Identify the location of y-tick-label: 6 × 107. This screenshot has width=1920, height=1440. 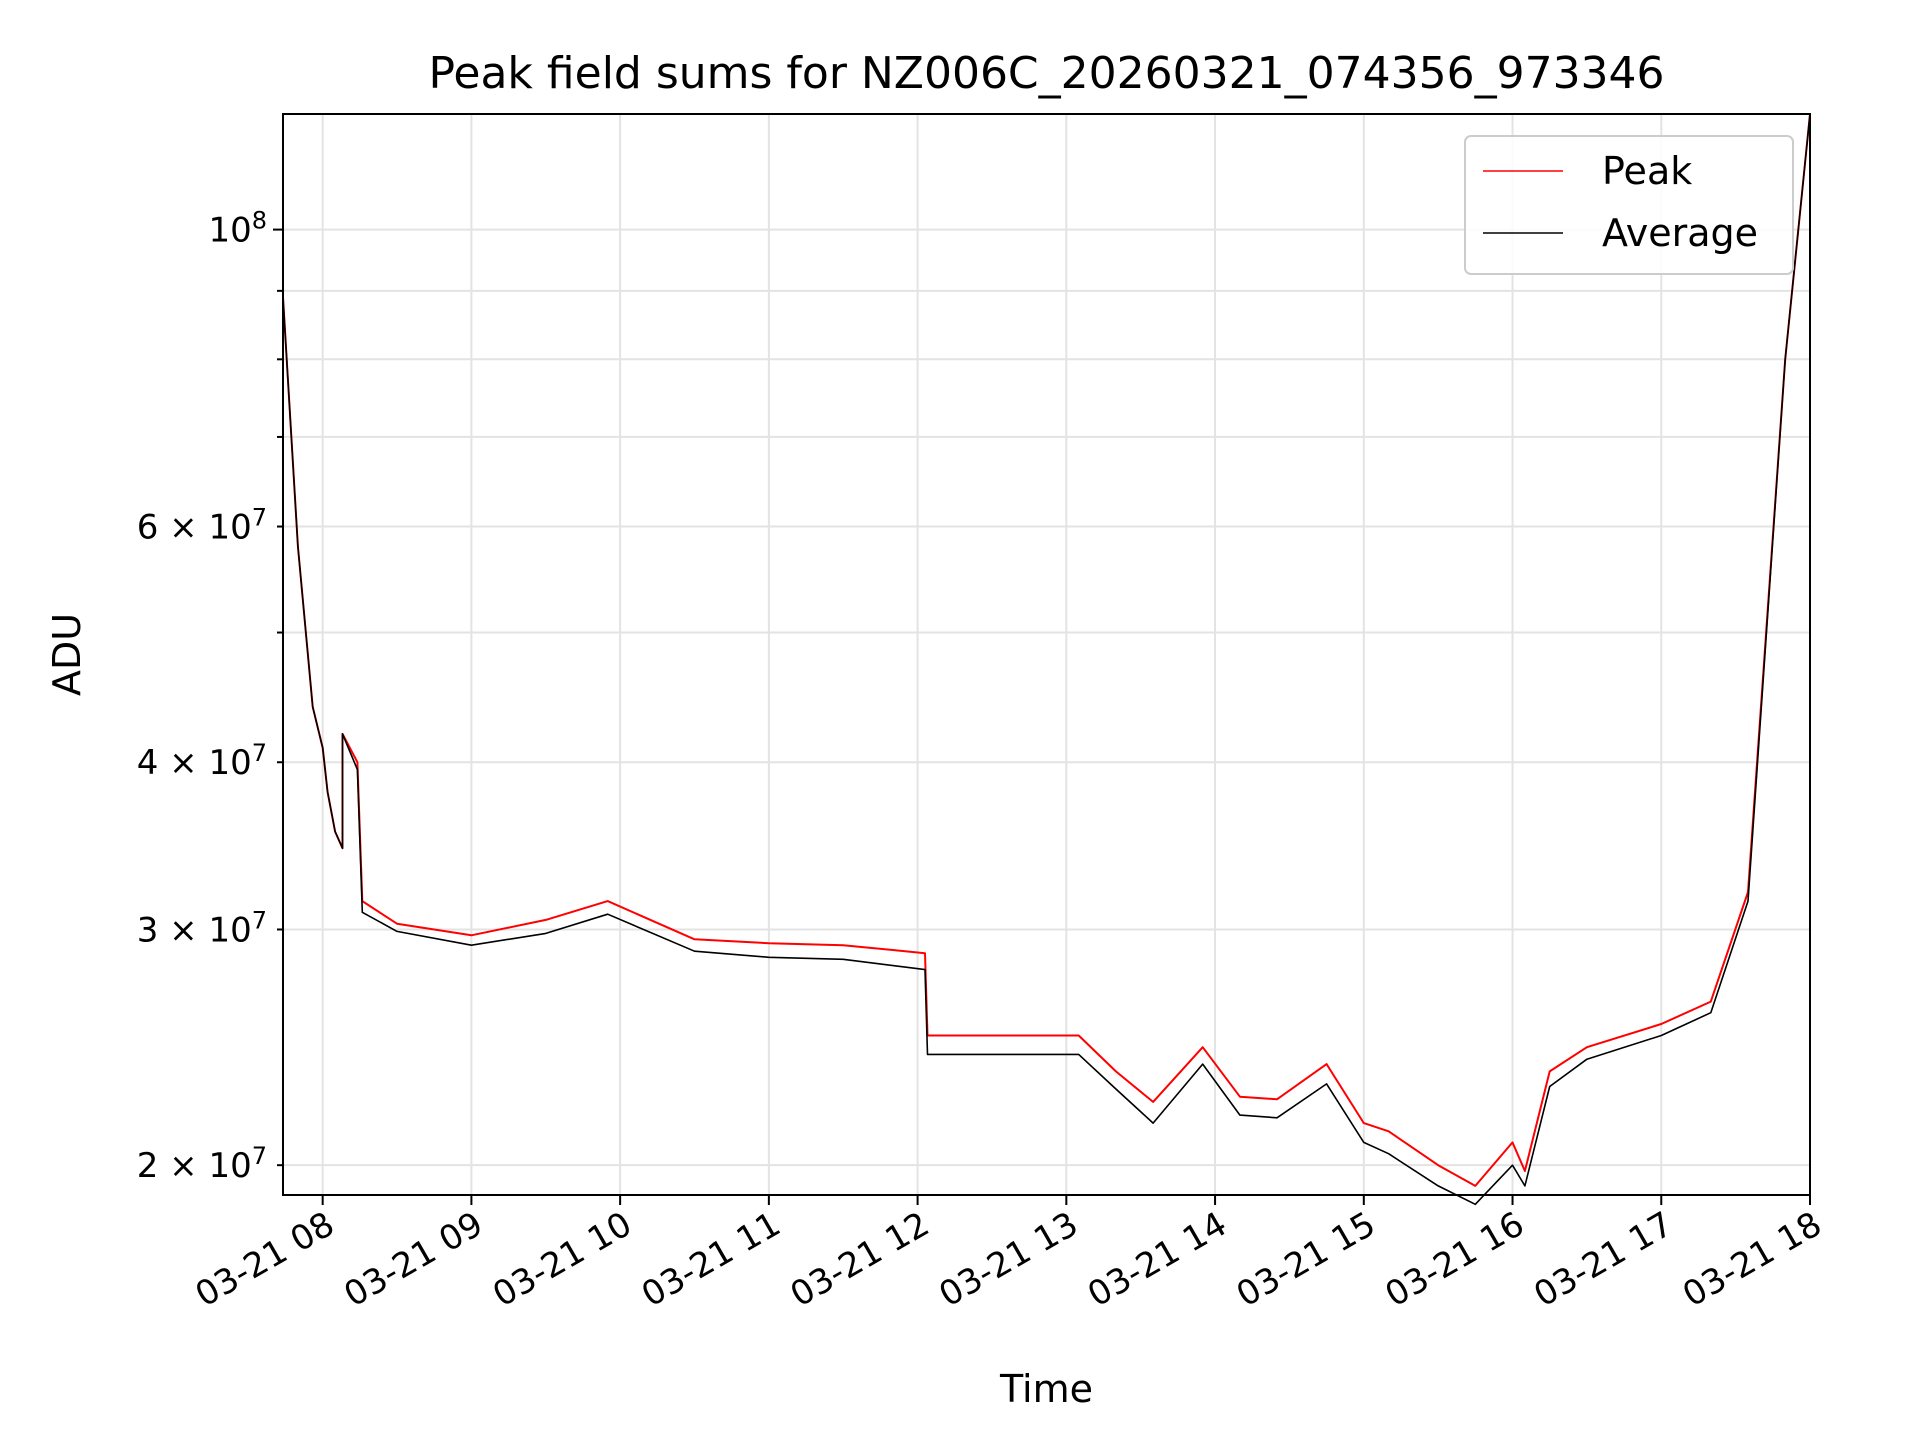
(202, 525).